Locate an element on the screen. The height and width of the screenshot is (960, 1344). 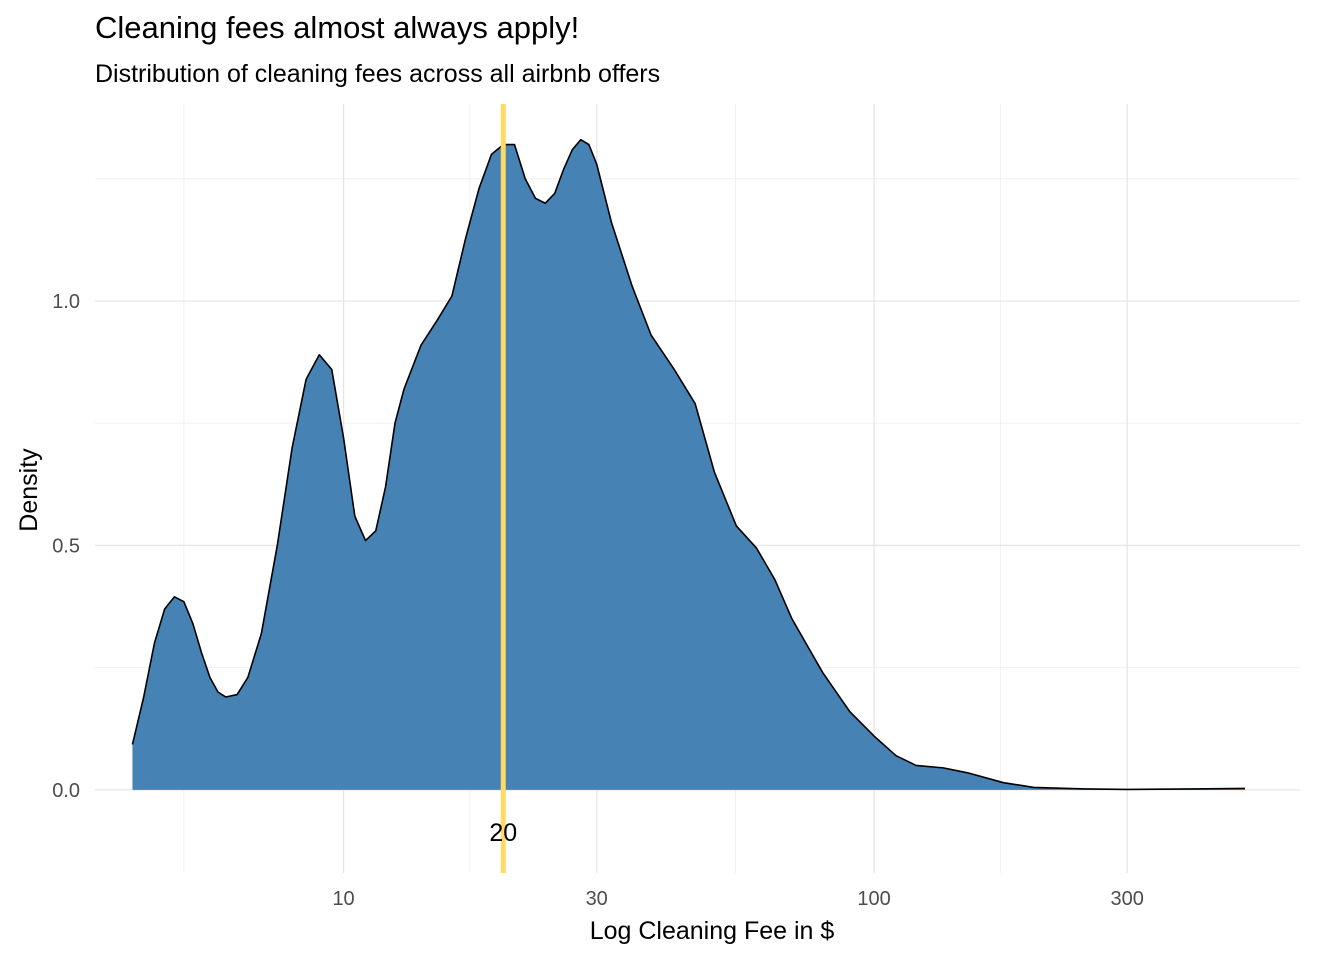
x-tick-label: 30 is located at coordinates (597, 899).